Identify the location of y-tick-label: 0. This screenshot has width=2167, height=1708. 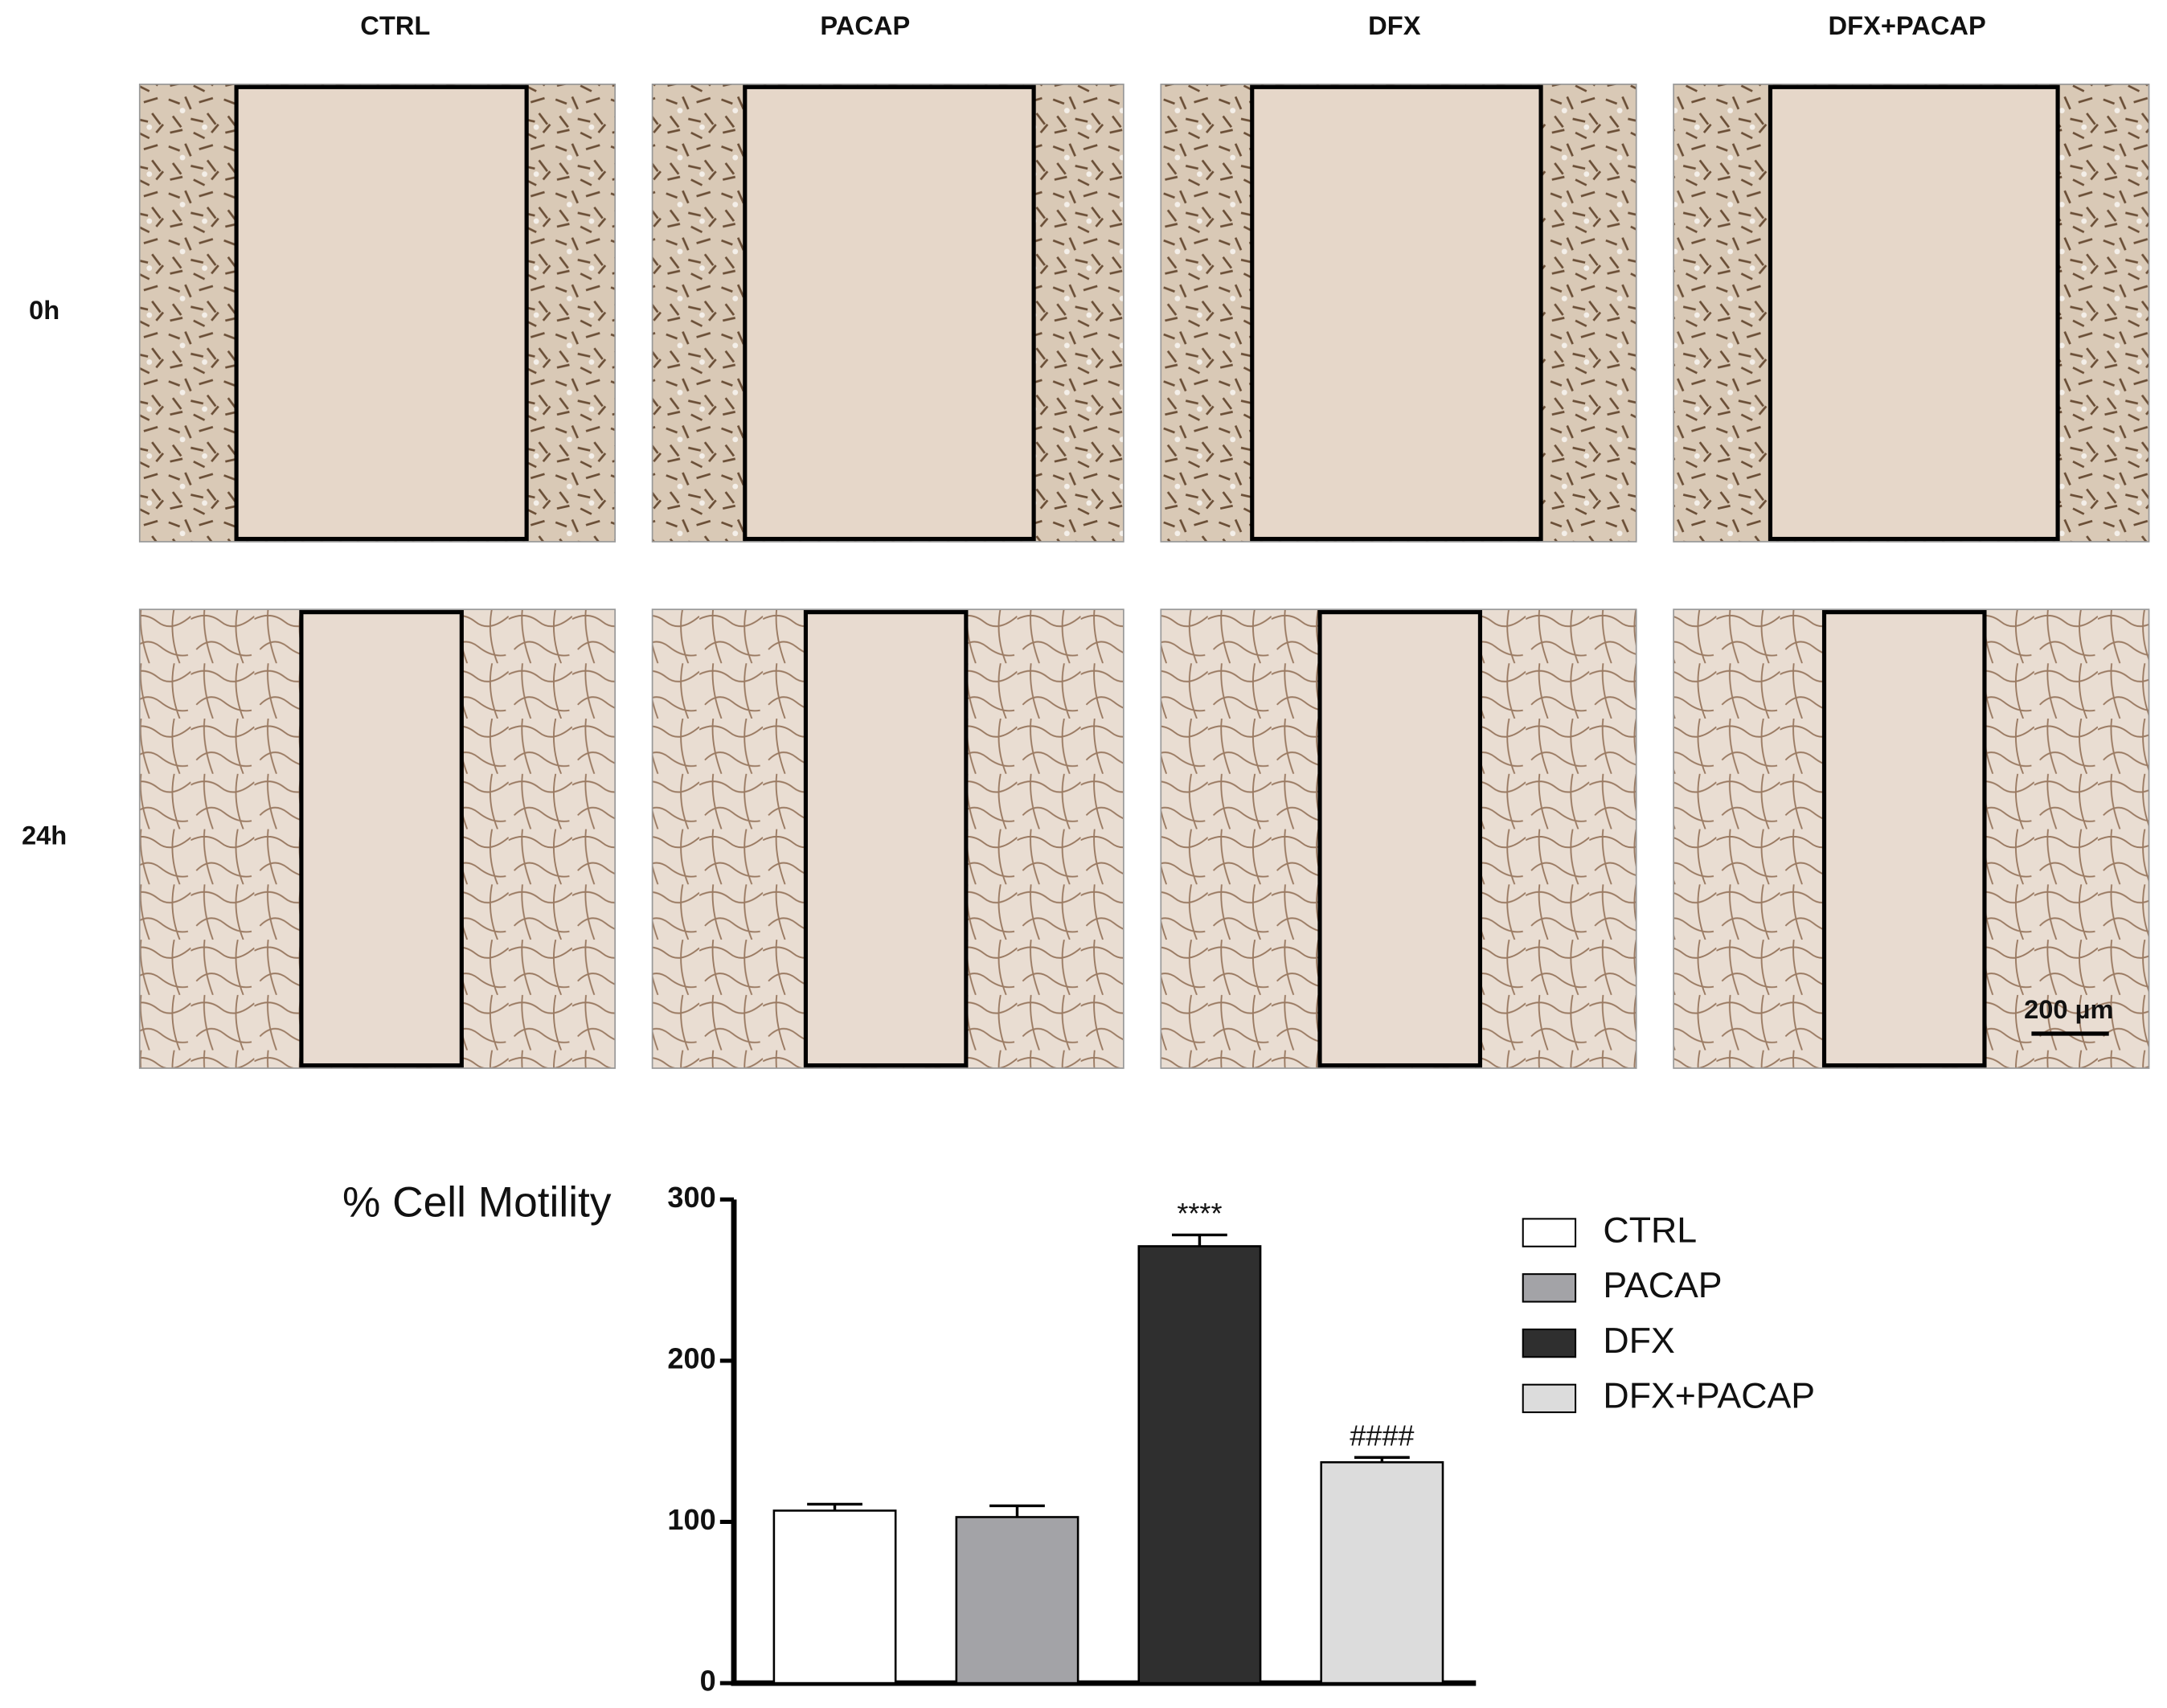
(708, 1682).